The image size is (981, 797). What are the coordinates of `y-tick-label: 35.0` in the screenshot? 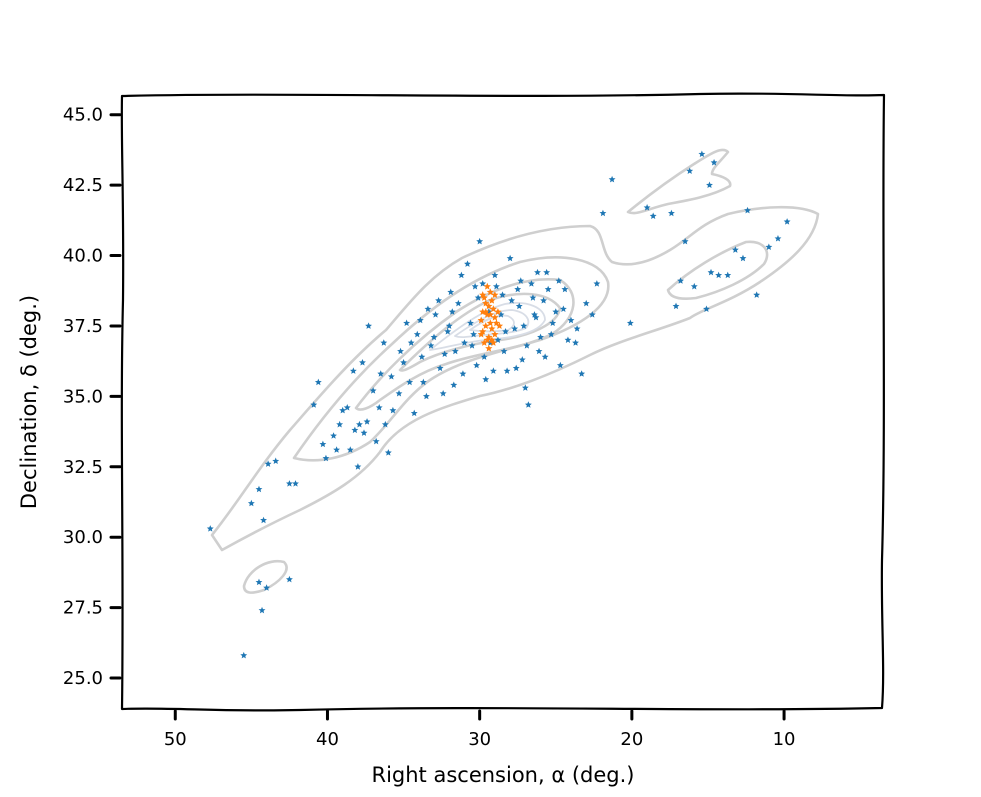 It's located at (83, 396).